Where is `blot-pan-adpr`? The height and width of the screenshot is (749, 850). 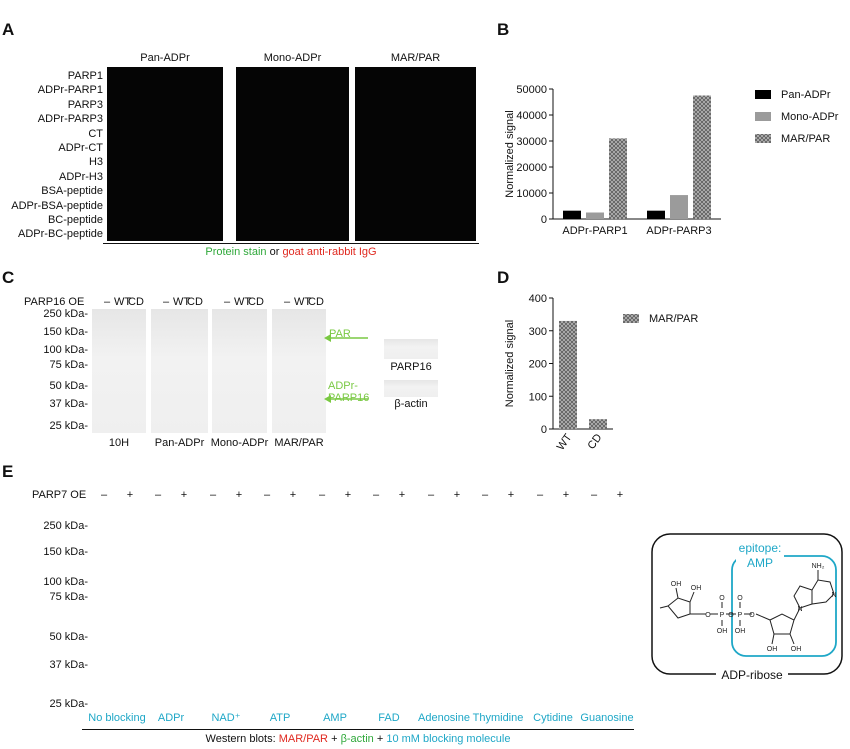 blot-pan-adpr is located at coordinates (179, 371).